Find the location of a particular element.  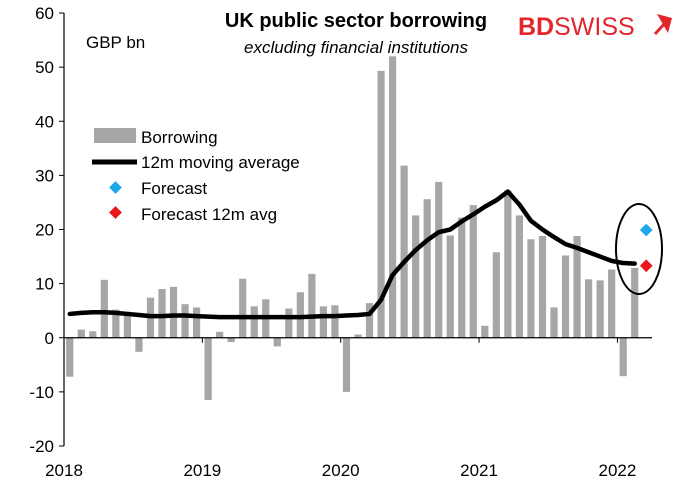

forecast-highlight-ellipse is located at coordinates (639, 249).